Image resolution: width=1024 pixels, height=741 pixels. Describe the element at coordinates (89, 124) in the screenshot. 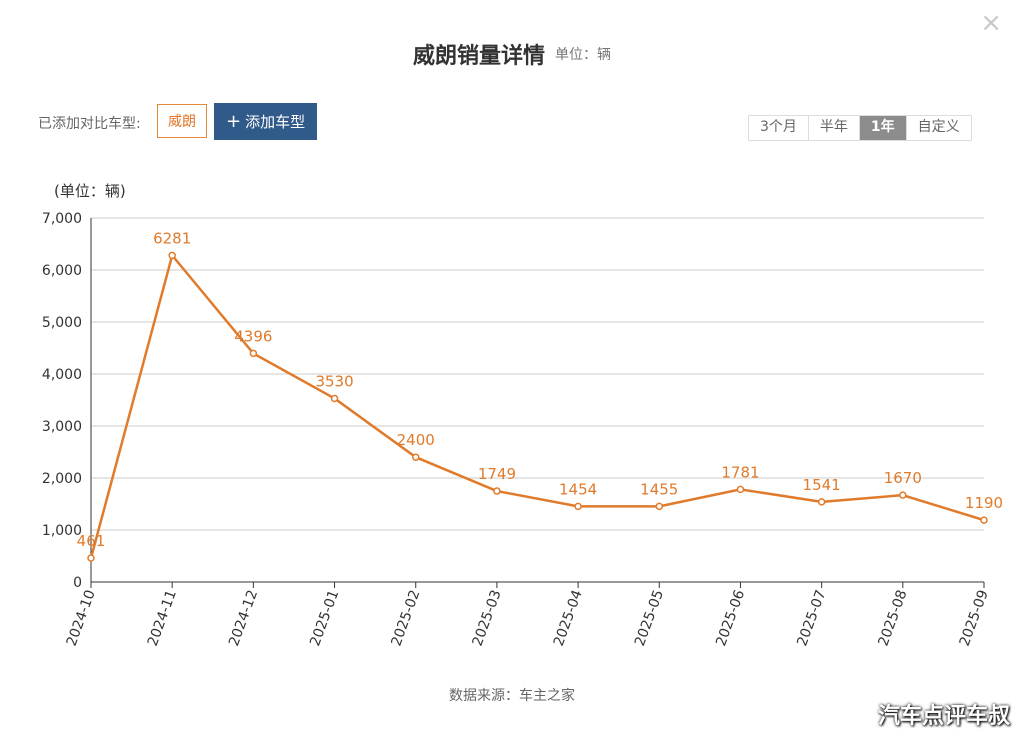

I see `compare-label: 已添加对比车型:` at that location.